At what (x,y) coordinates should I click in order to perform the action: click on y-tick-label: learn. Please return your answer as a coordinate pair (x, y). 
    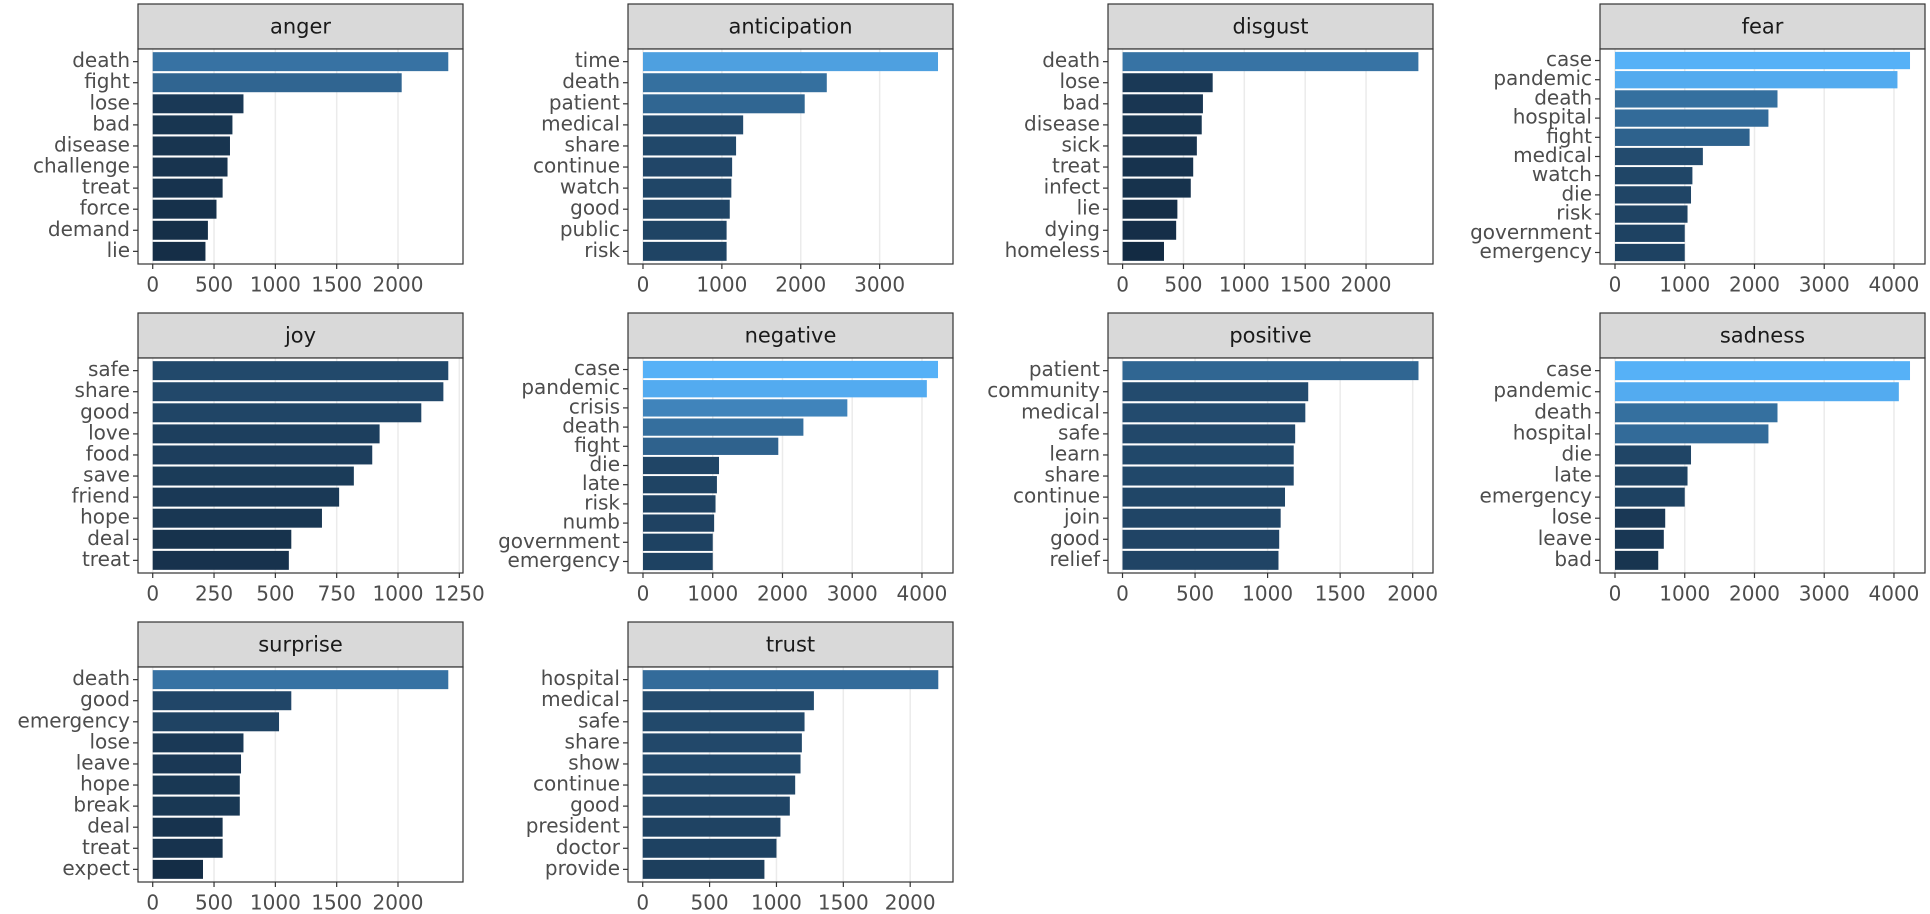
    Looking at the image, I should click on (1074, 453).